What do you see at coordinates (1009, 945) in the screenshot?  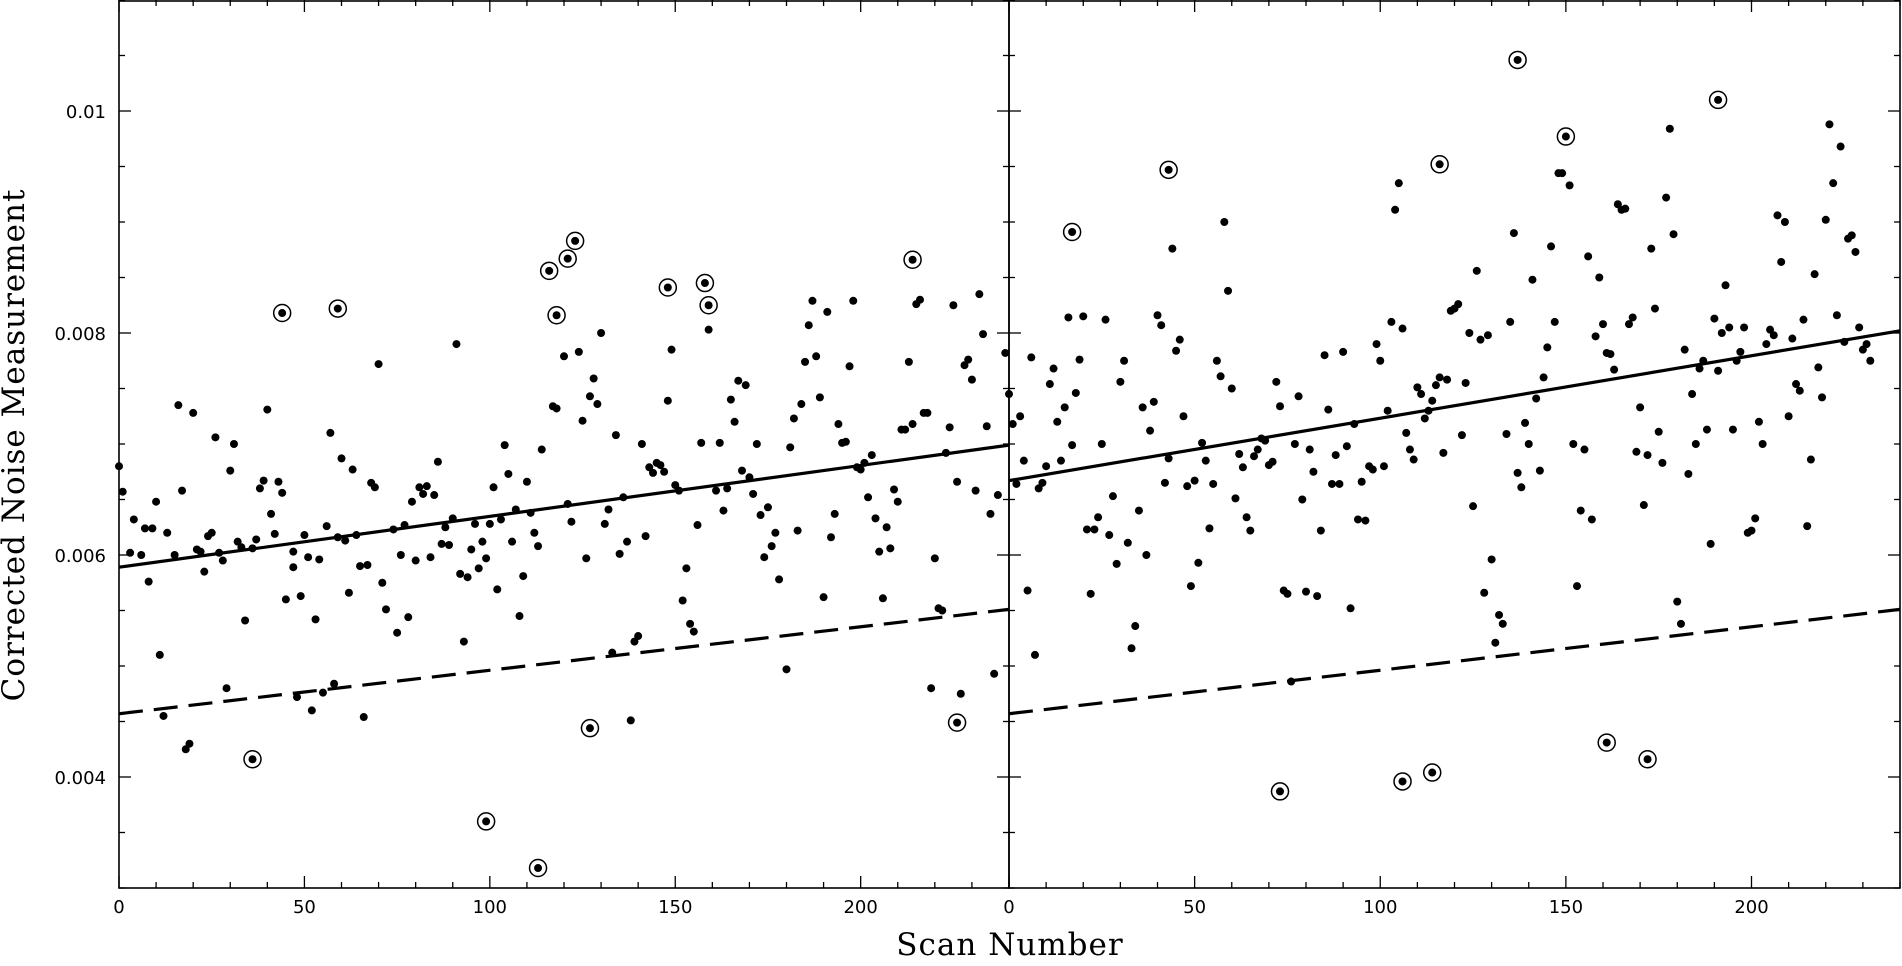 I see `x-axis-label: Scan Number` at bounding box center [1009, 945].